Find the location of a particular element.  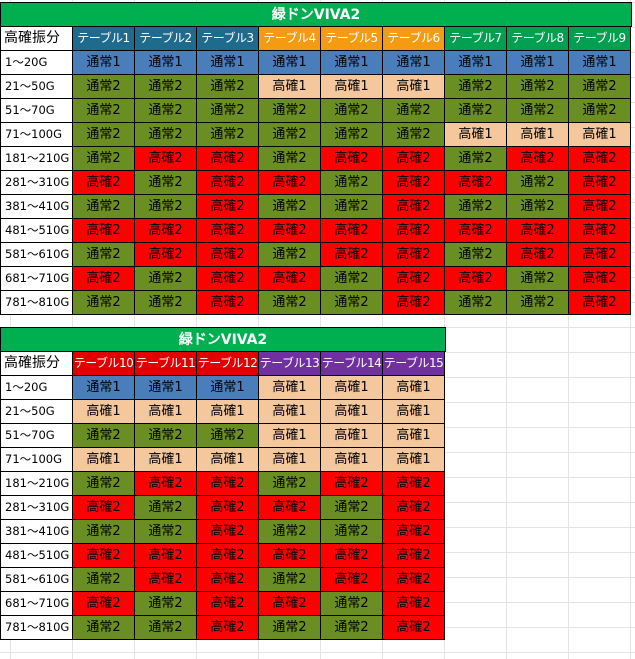

column-header: テーブル5 is located at coordinates (351, 38).